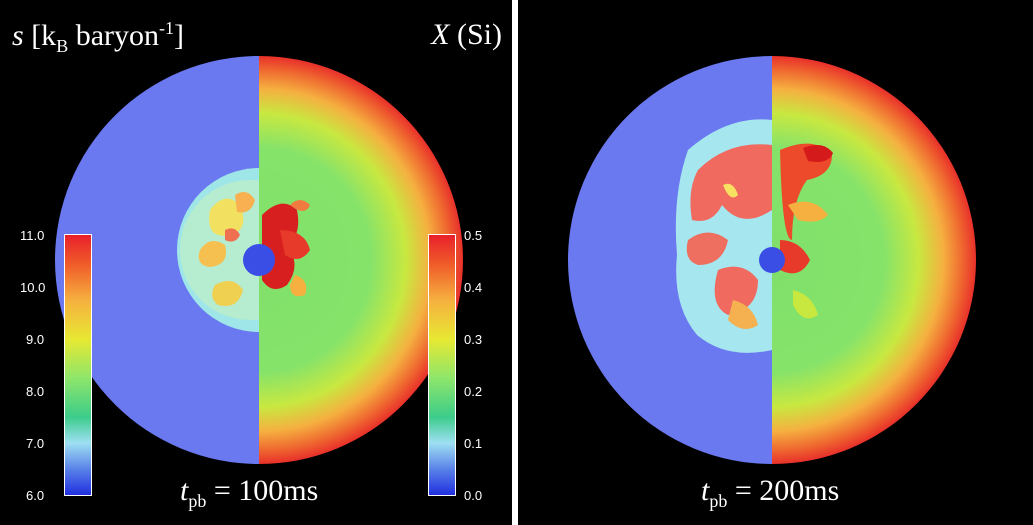 Image resolution: width=1033 pixels, height=525 pixels. I want to click on time-label: tpb = 200ms, so click(770, 492).